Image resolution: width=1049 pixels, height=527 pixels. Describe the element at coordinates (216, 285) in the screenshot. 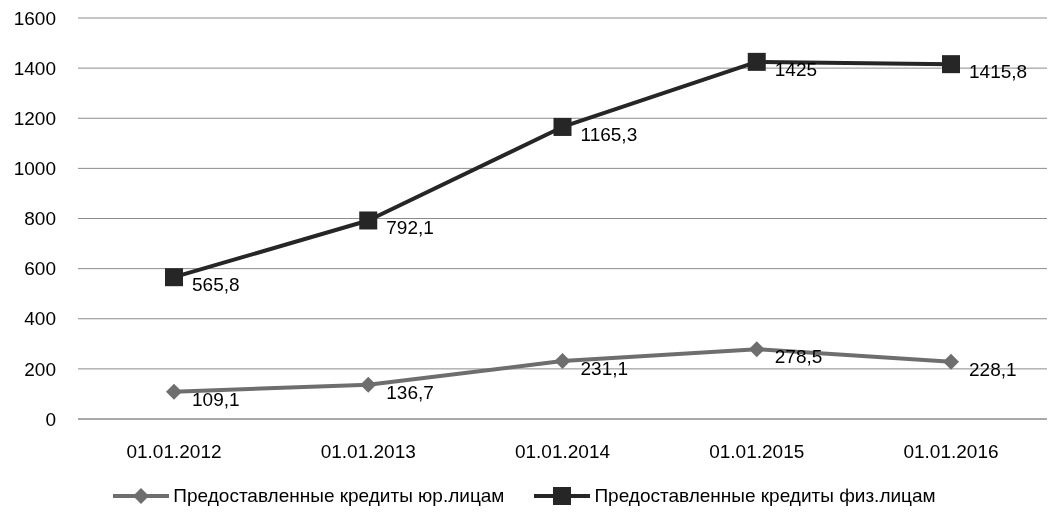

I see `data-label: 565,8` at that location.